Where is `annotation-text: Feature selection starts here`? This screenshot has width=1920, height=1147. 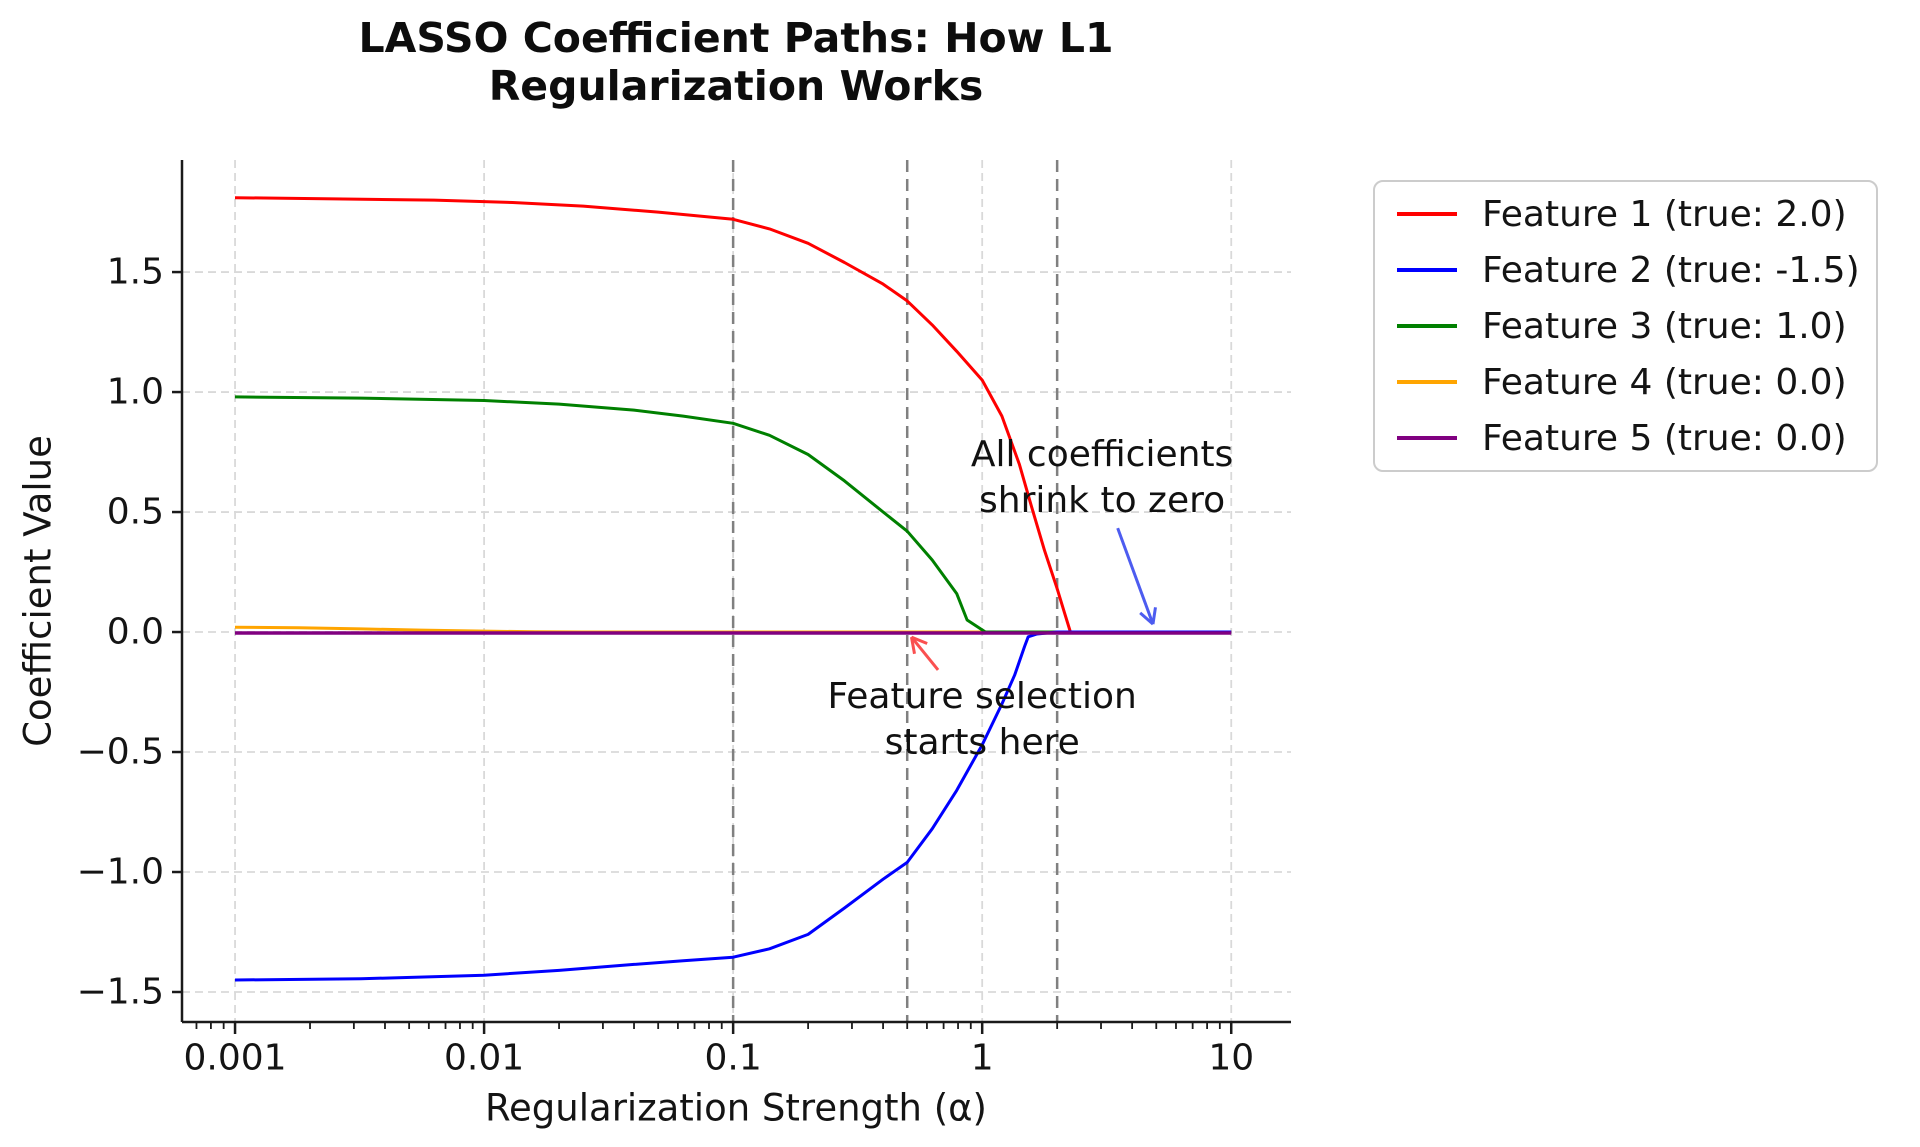 annotation-text: Feature selection starts here is located at coordinates (982, 720).